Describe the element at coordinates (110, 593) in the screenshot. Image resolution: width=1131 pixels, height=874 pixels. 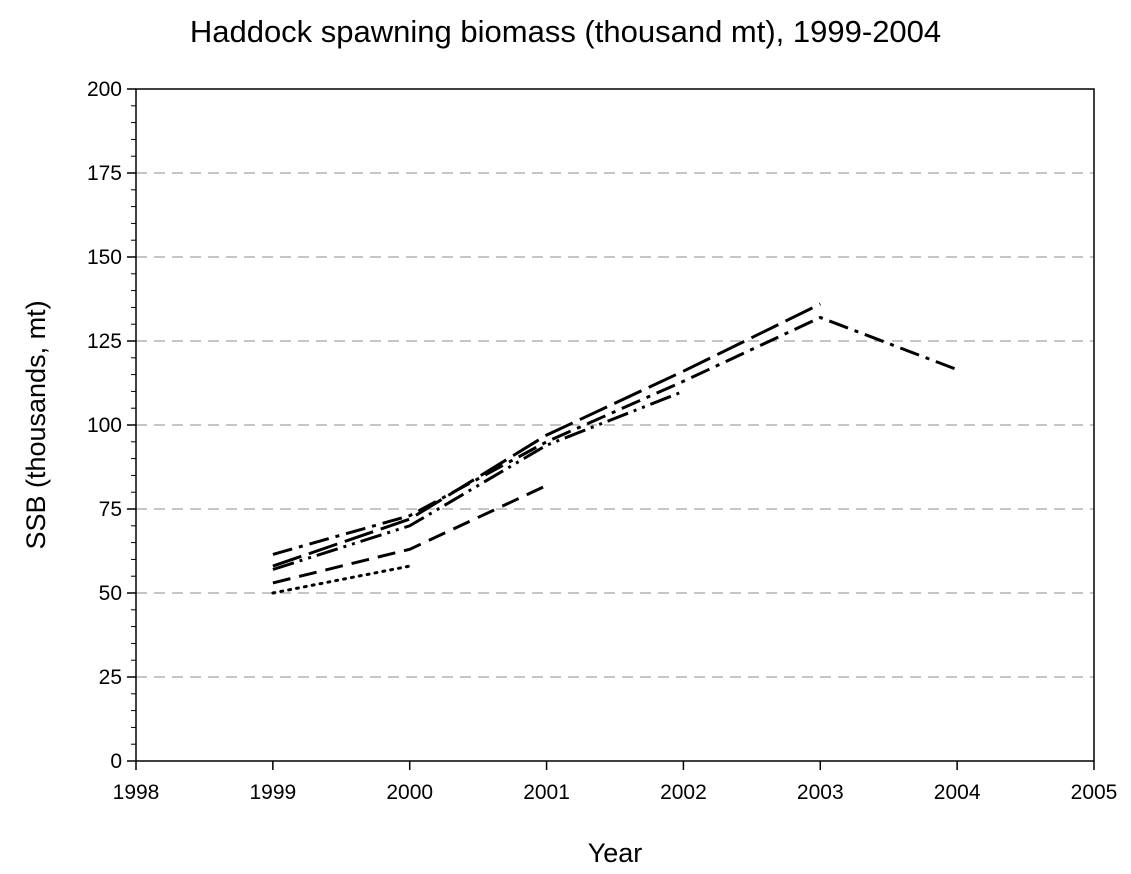
I see `y-tick-label: 50` at that location.